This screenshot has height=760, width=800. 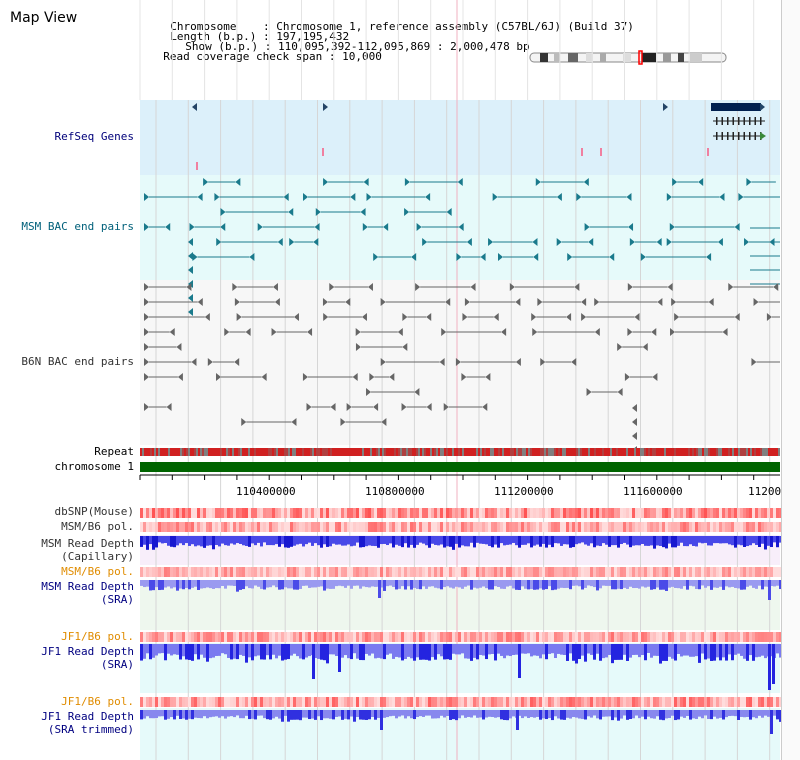 What do you see at coordinates (94, 136) in the screenshot?
I see `track-label-refseq: RefSeq Genes` at bounding box center [94, 136].